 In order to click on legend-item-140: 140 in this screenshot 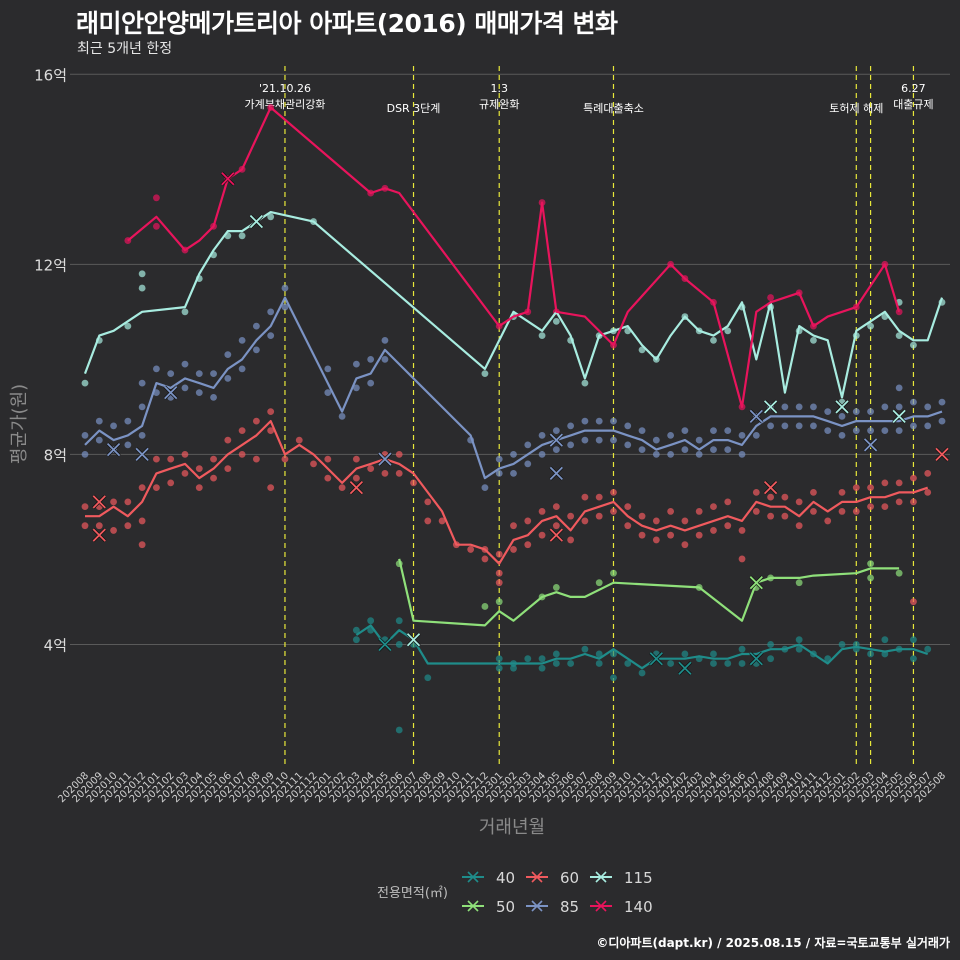, I will do `click(621, 907)`.